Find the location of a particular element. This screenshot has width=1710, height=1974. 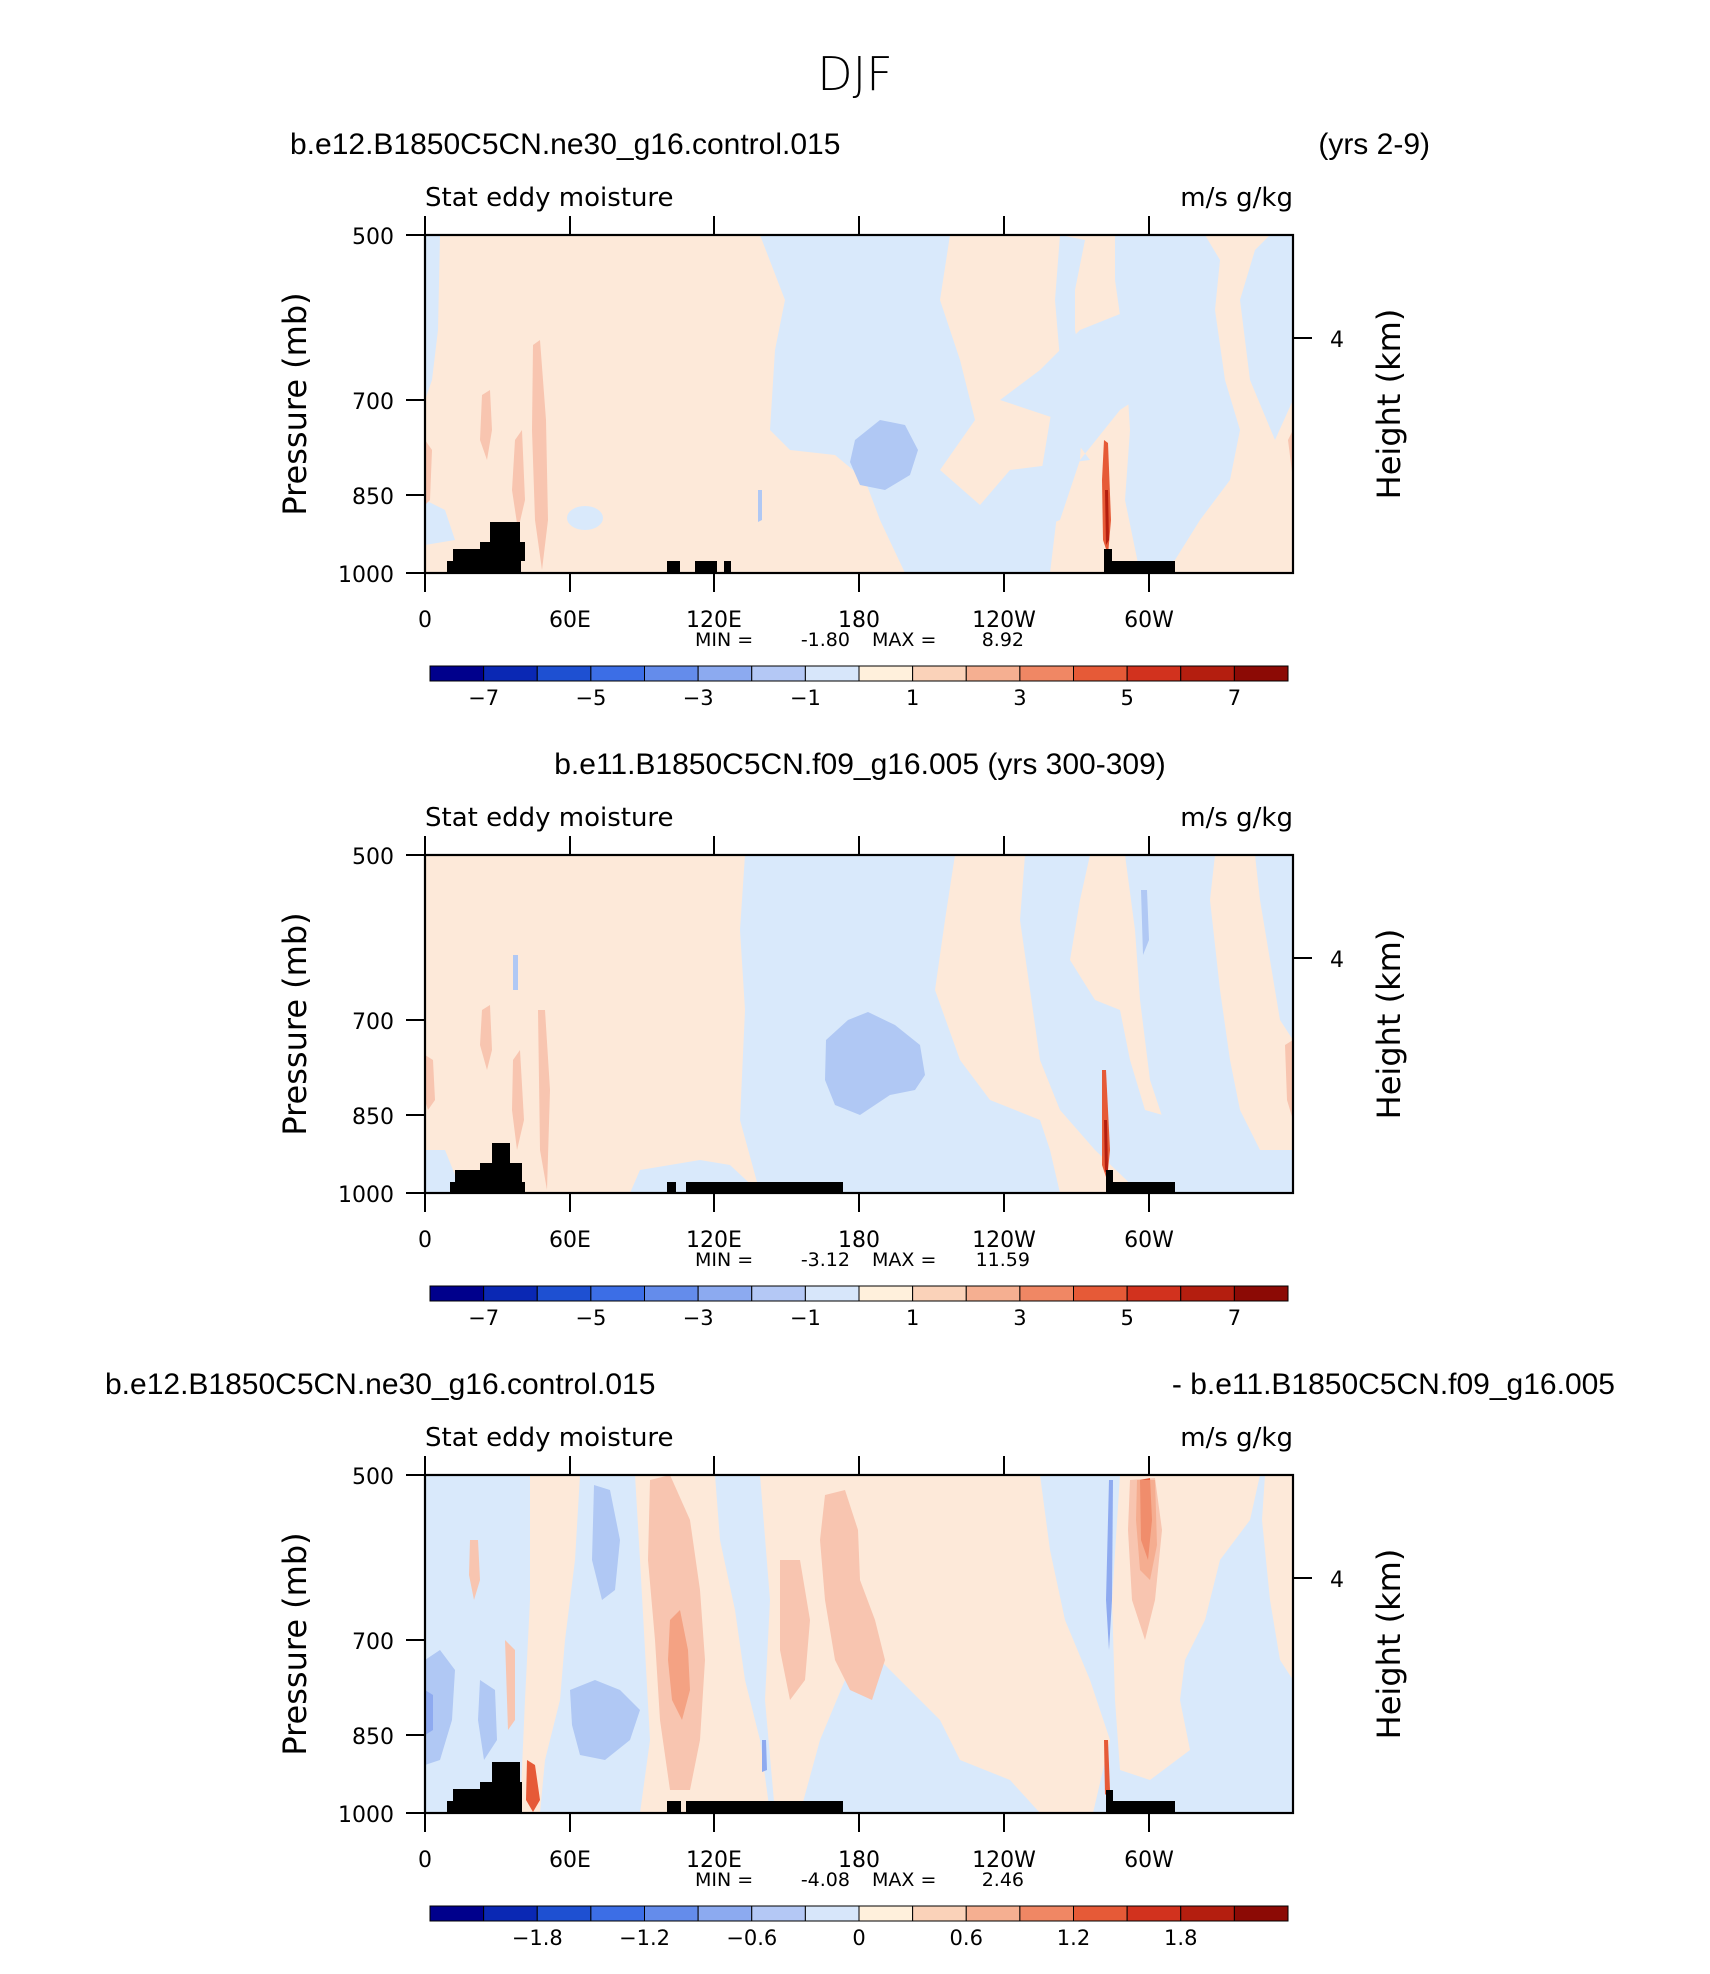

panel-1-min-value: -1.80 is located at coordinates (825, 640).